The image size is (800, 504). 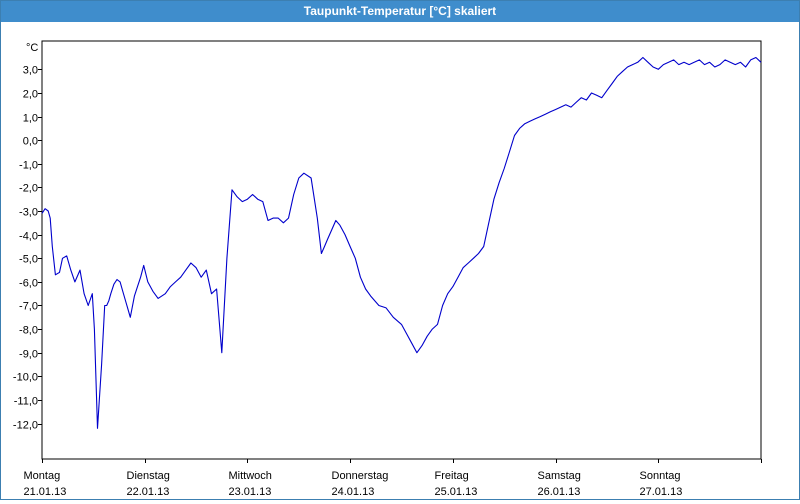 What do you see at coordinates (360, 476) in the screenshot?
I see `x-tick-label-day: Donnerstag` at bounding box center [360, 476].